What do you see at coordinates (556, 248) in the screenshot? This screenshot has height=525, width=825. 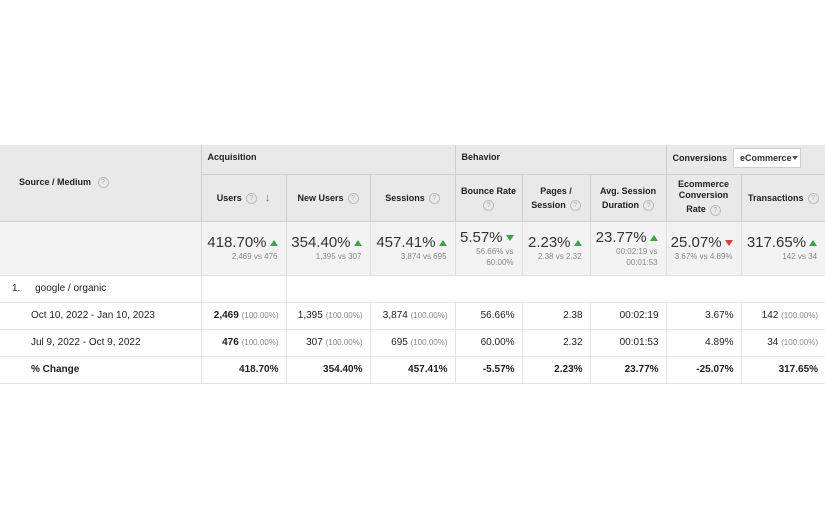 I see `summary-pages-per-session: 2.23% 2.38 vs 2.32` at bounding box center [556, 248].